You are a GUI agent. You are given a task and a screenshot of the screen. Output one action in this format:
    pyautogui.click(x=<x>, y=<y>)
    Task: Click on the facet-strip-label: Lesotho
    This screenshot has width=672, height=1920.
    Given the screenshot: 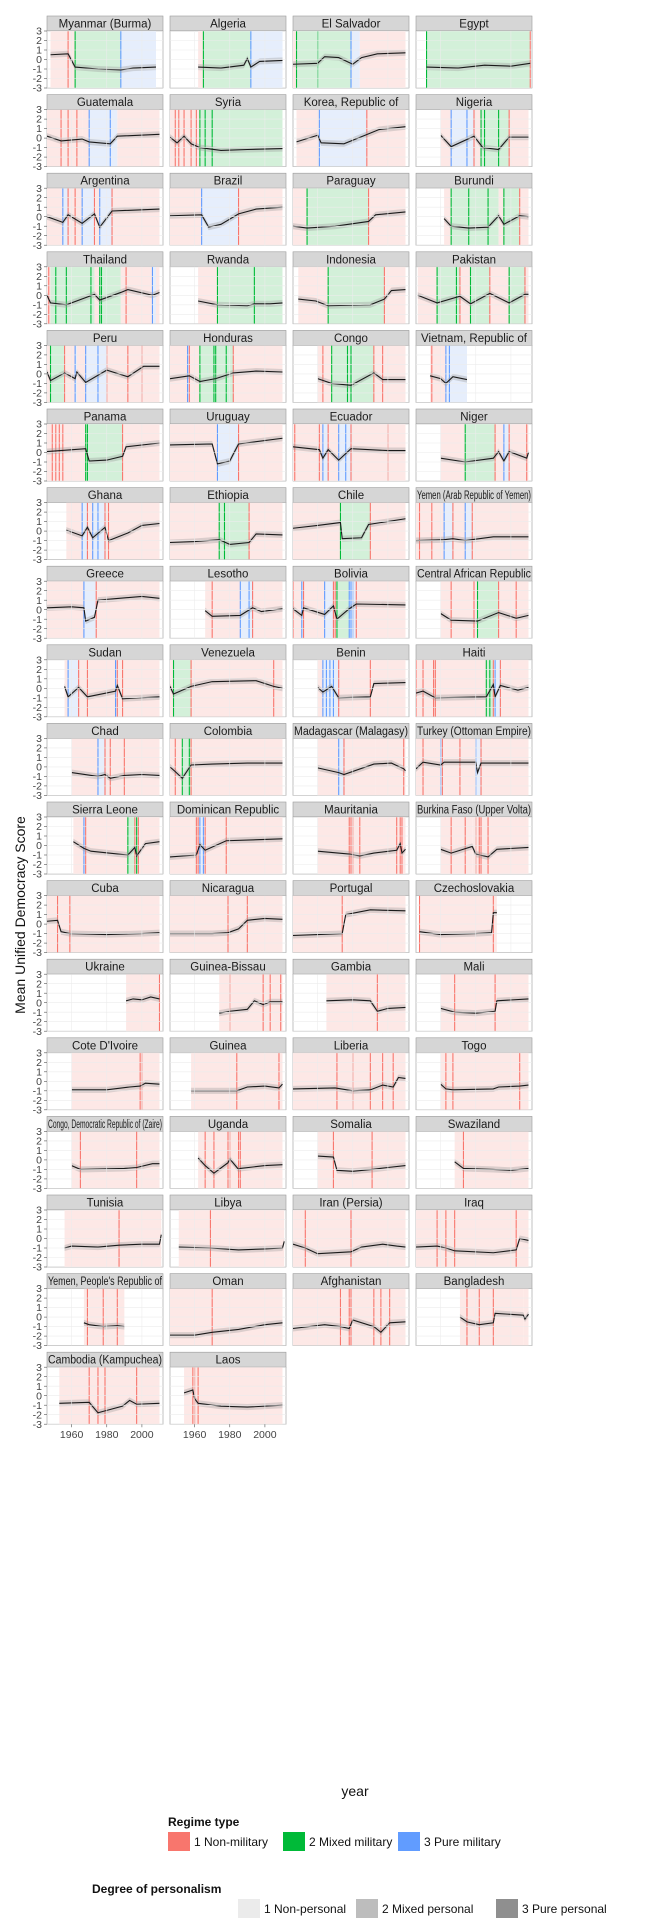 What is the action you would take?
    pyautogui.click(x=228, y=575)
    